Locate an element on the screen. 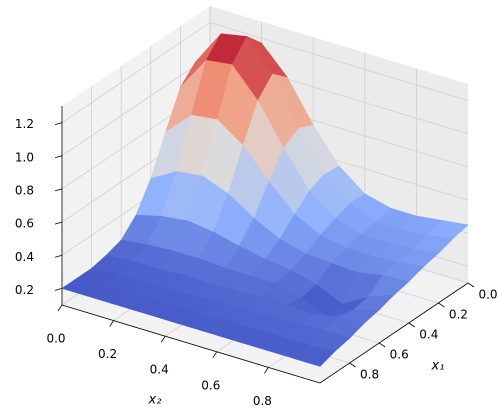 This screenshot has height=411, width=498. y-tick-label: 0.4 is located at coordinates (159, 370).